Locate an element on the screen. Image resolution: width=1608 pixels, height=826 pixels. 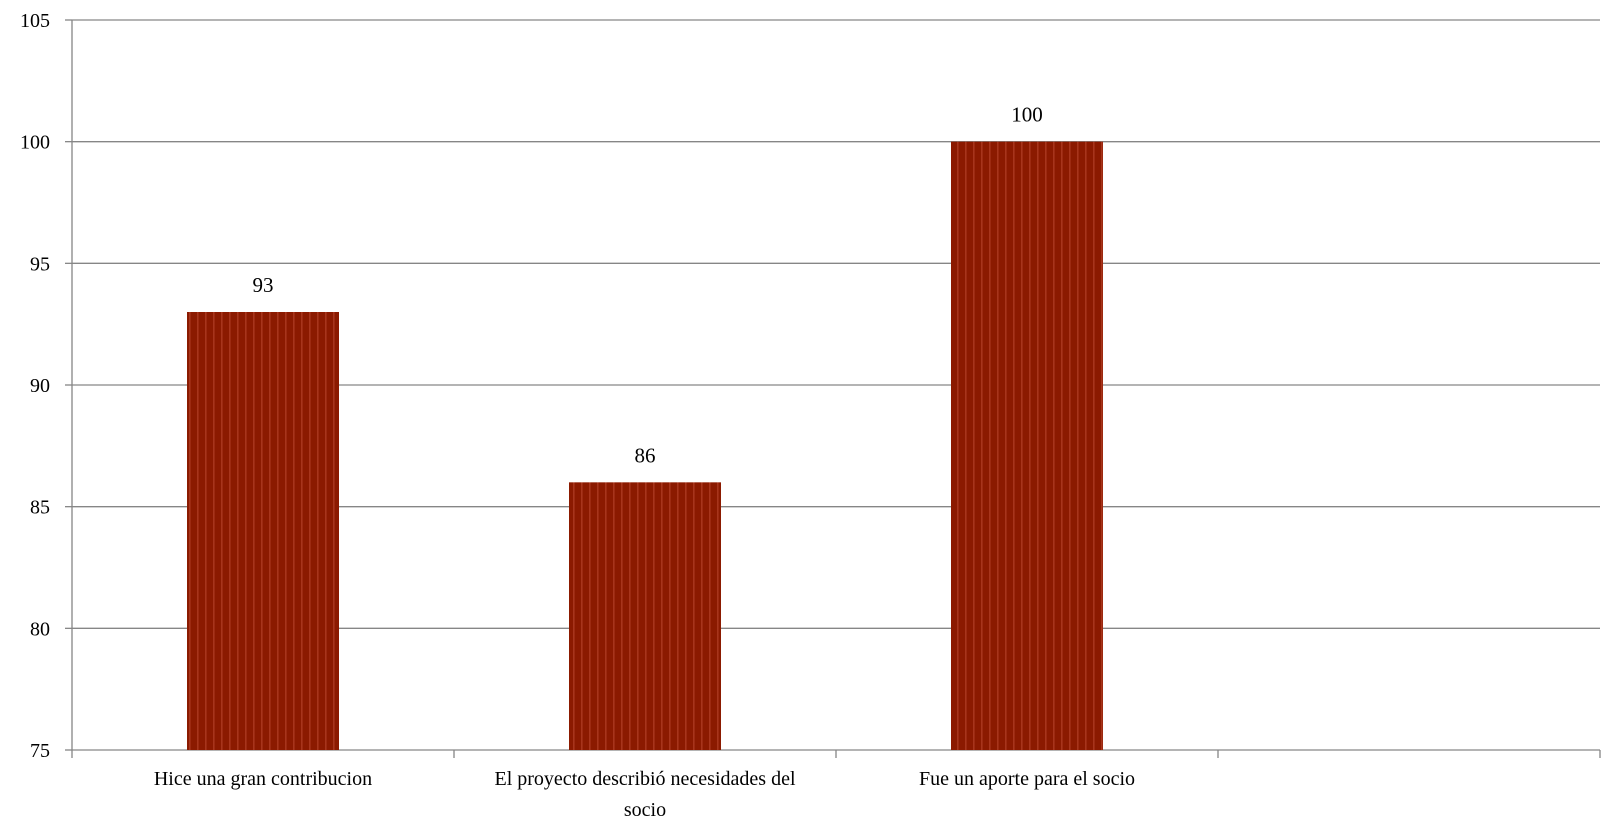
y-tick-label: 100 is located at coordinates (35, 143).